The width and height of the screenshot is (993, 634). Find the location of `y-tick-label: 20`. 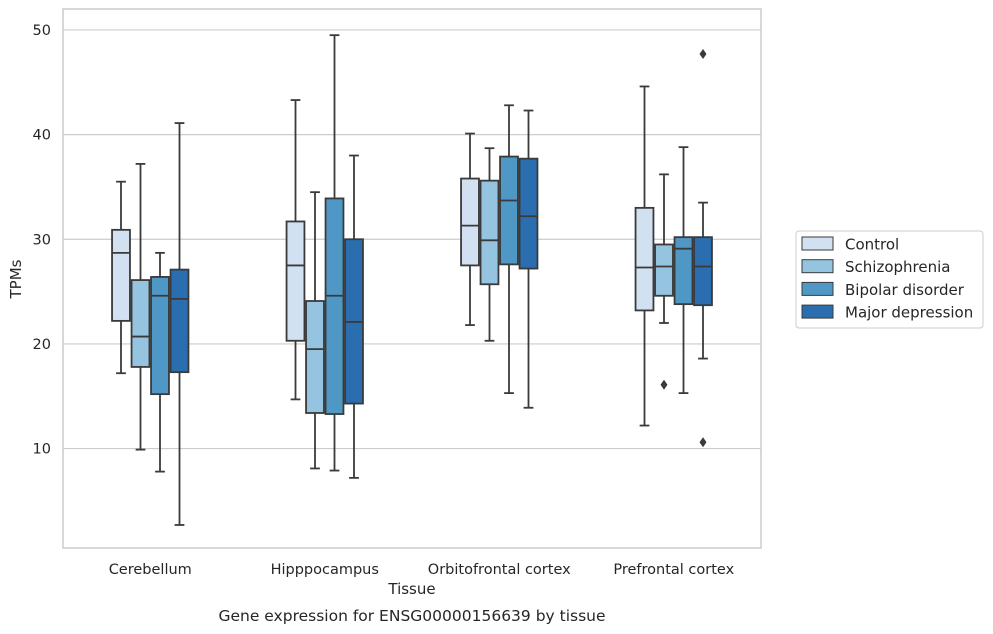

y-tick-label: 20 is located at coordinates (42, 345).